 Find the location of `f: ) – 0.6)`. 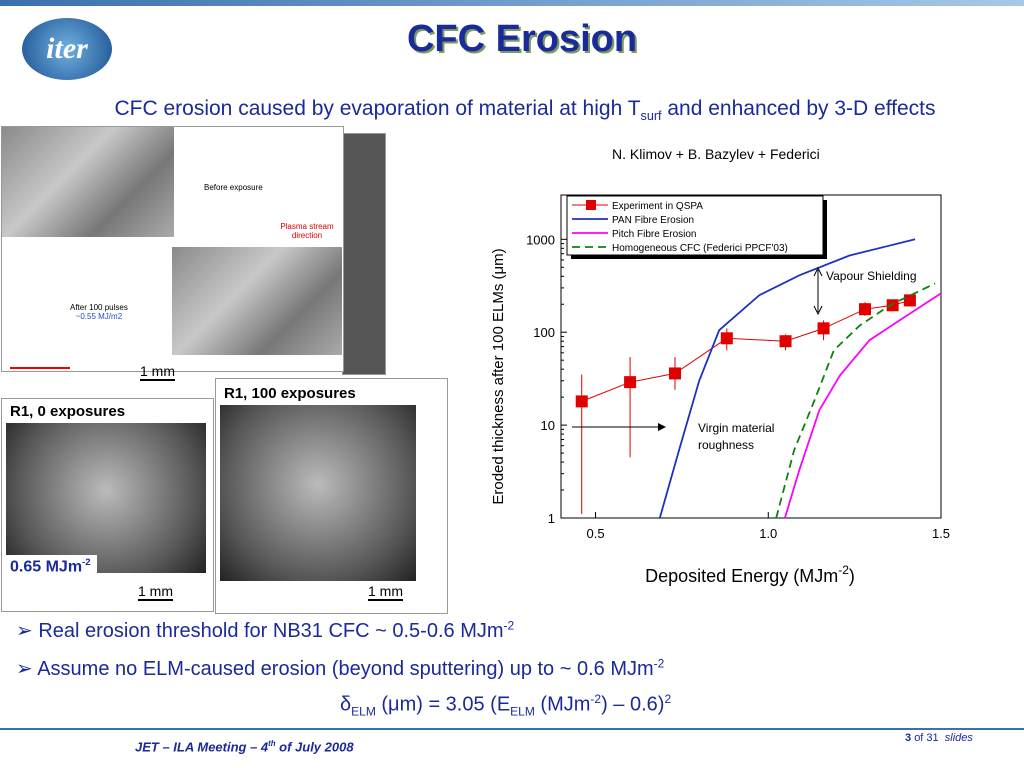

f: ) – 0.6) is located at coordinates (633, 704).